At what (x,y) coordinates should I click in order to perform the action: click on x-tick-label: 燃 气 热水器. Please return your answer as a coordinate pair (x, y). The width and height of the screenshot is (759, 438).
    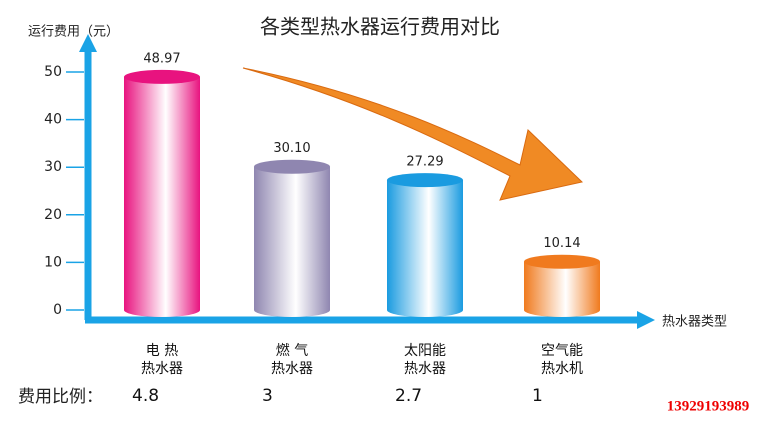
    Looking at the image, I should click on (292, 360).